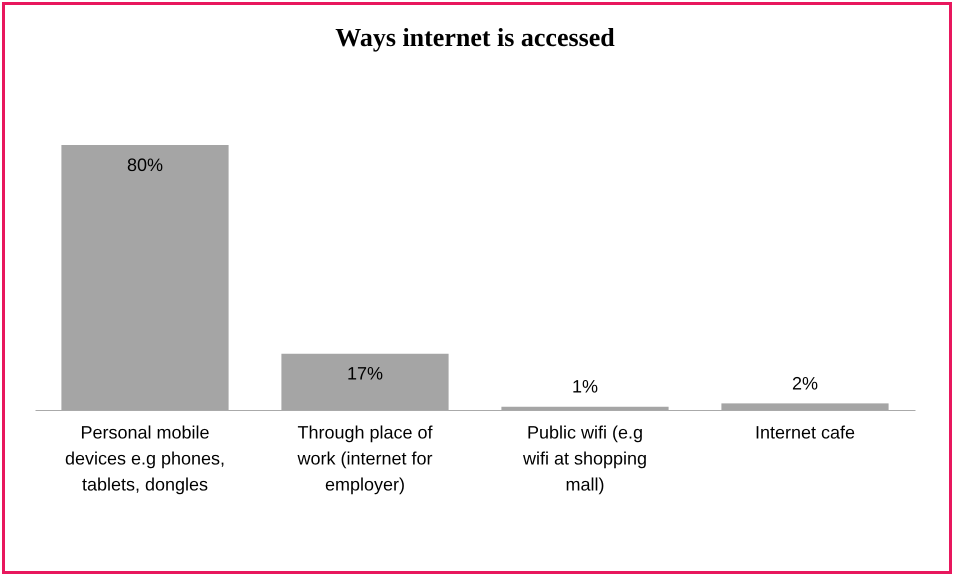 This screenshot has height=576, width=954. Describe the element at coordinates (145, 458) in the screenshot. I see `x-tick-label: Personal mobile devices e.g phones, tablets, dongles` at that location.